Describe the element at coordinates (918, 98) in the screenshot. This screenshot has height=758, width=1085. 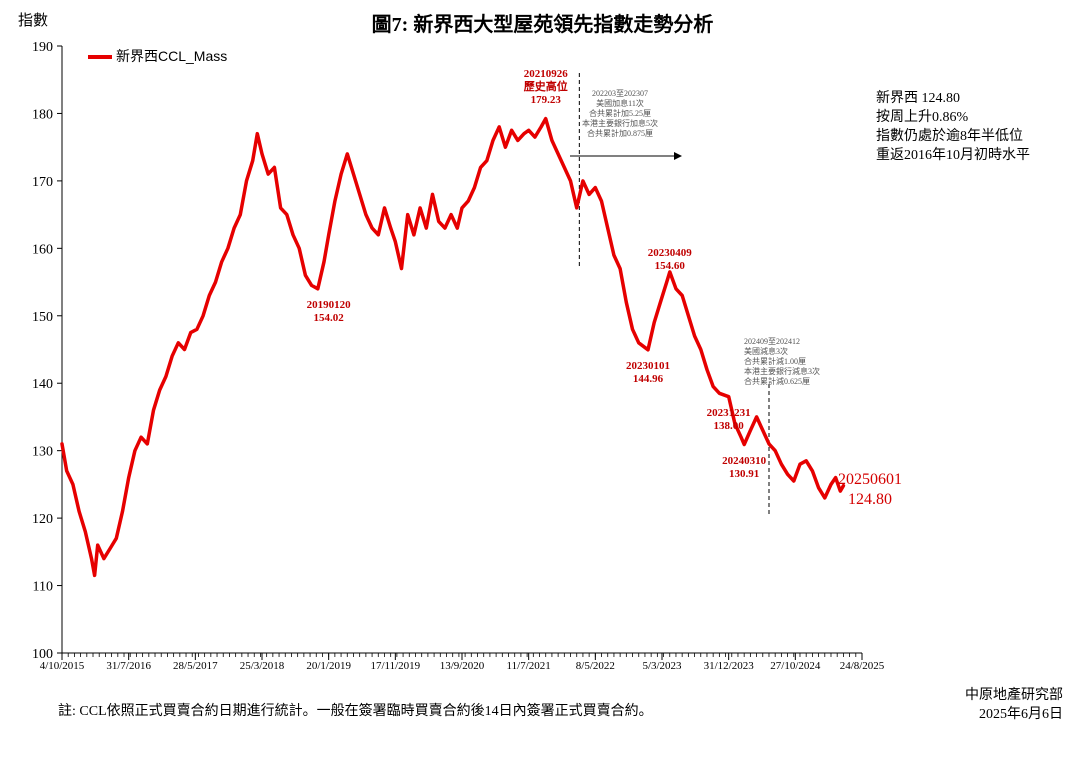
I see `summary-line: 新界西 124.80` at that location.